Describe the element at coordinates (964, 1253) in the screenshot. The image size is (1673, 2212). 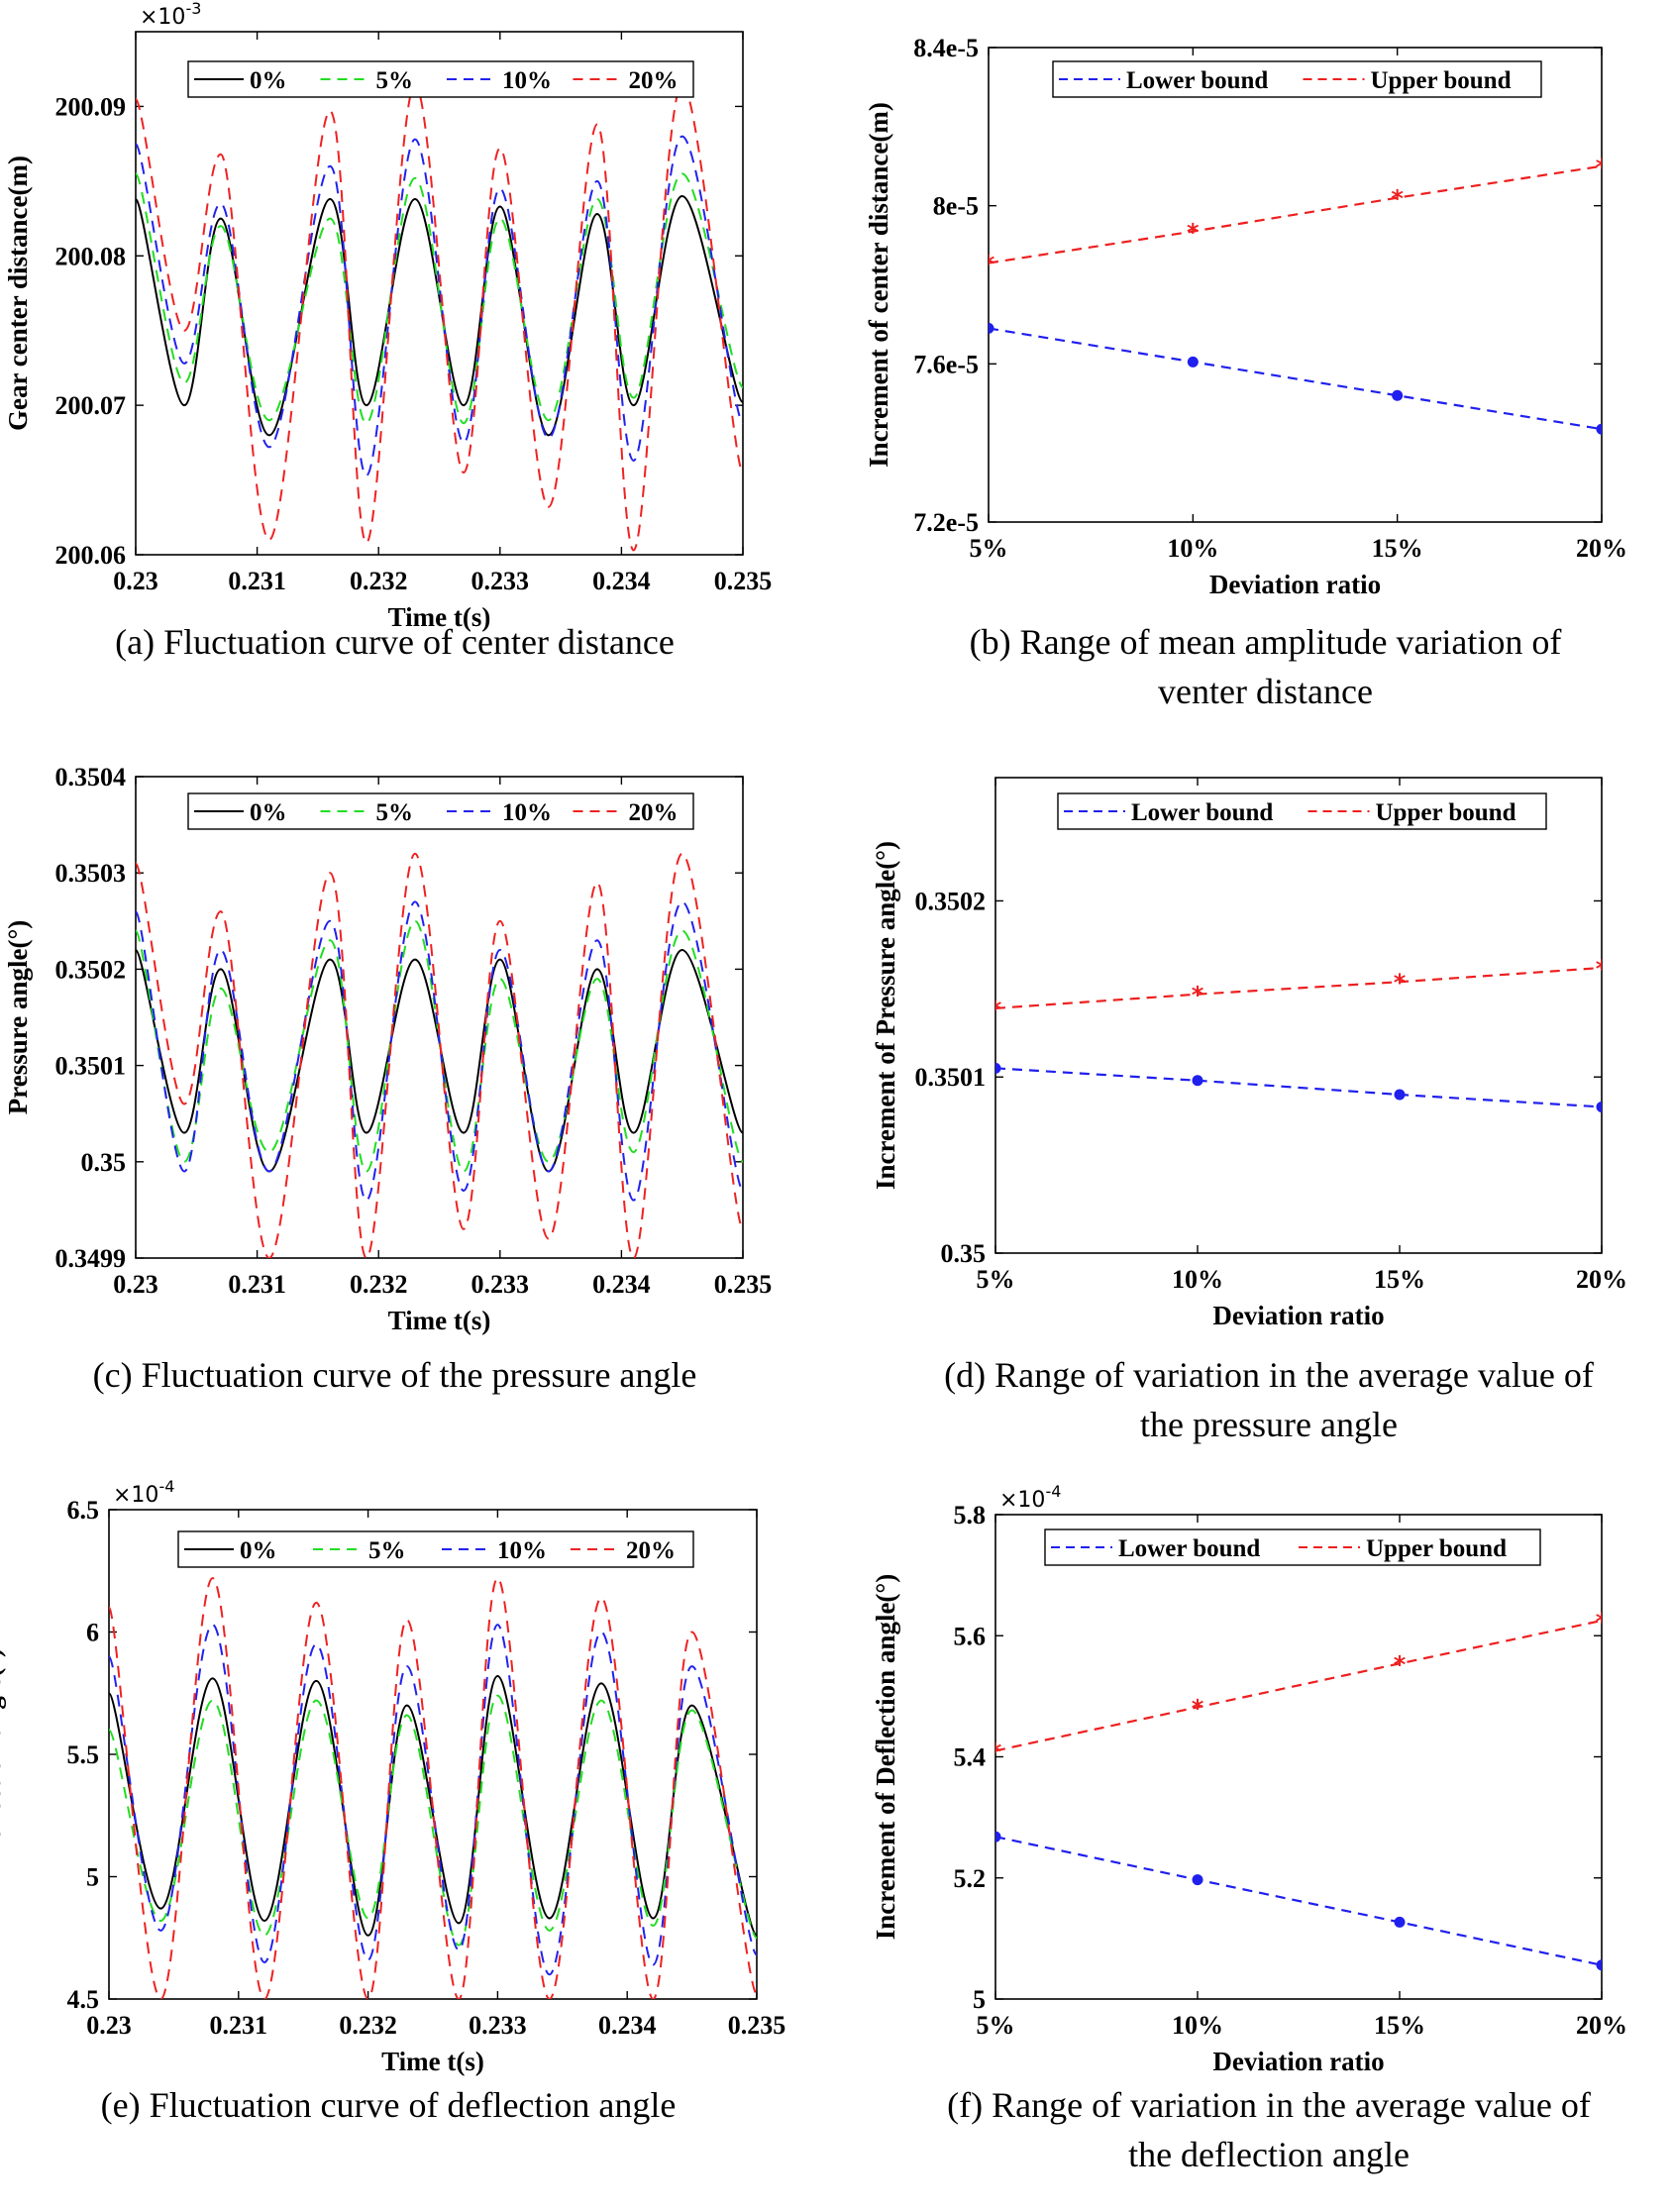
I see `y-tick-label: 0.35` at that location.